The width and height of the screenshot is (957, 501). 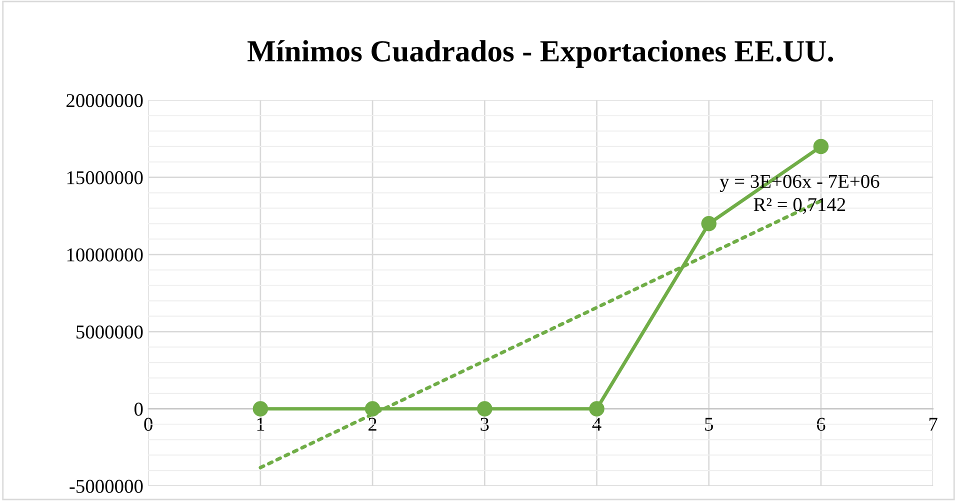 What do you see at coordinates (109, 332) in the screenshot?
I see `y-tick-label: 5000000` at bounding box center [109, 332].